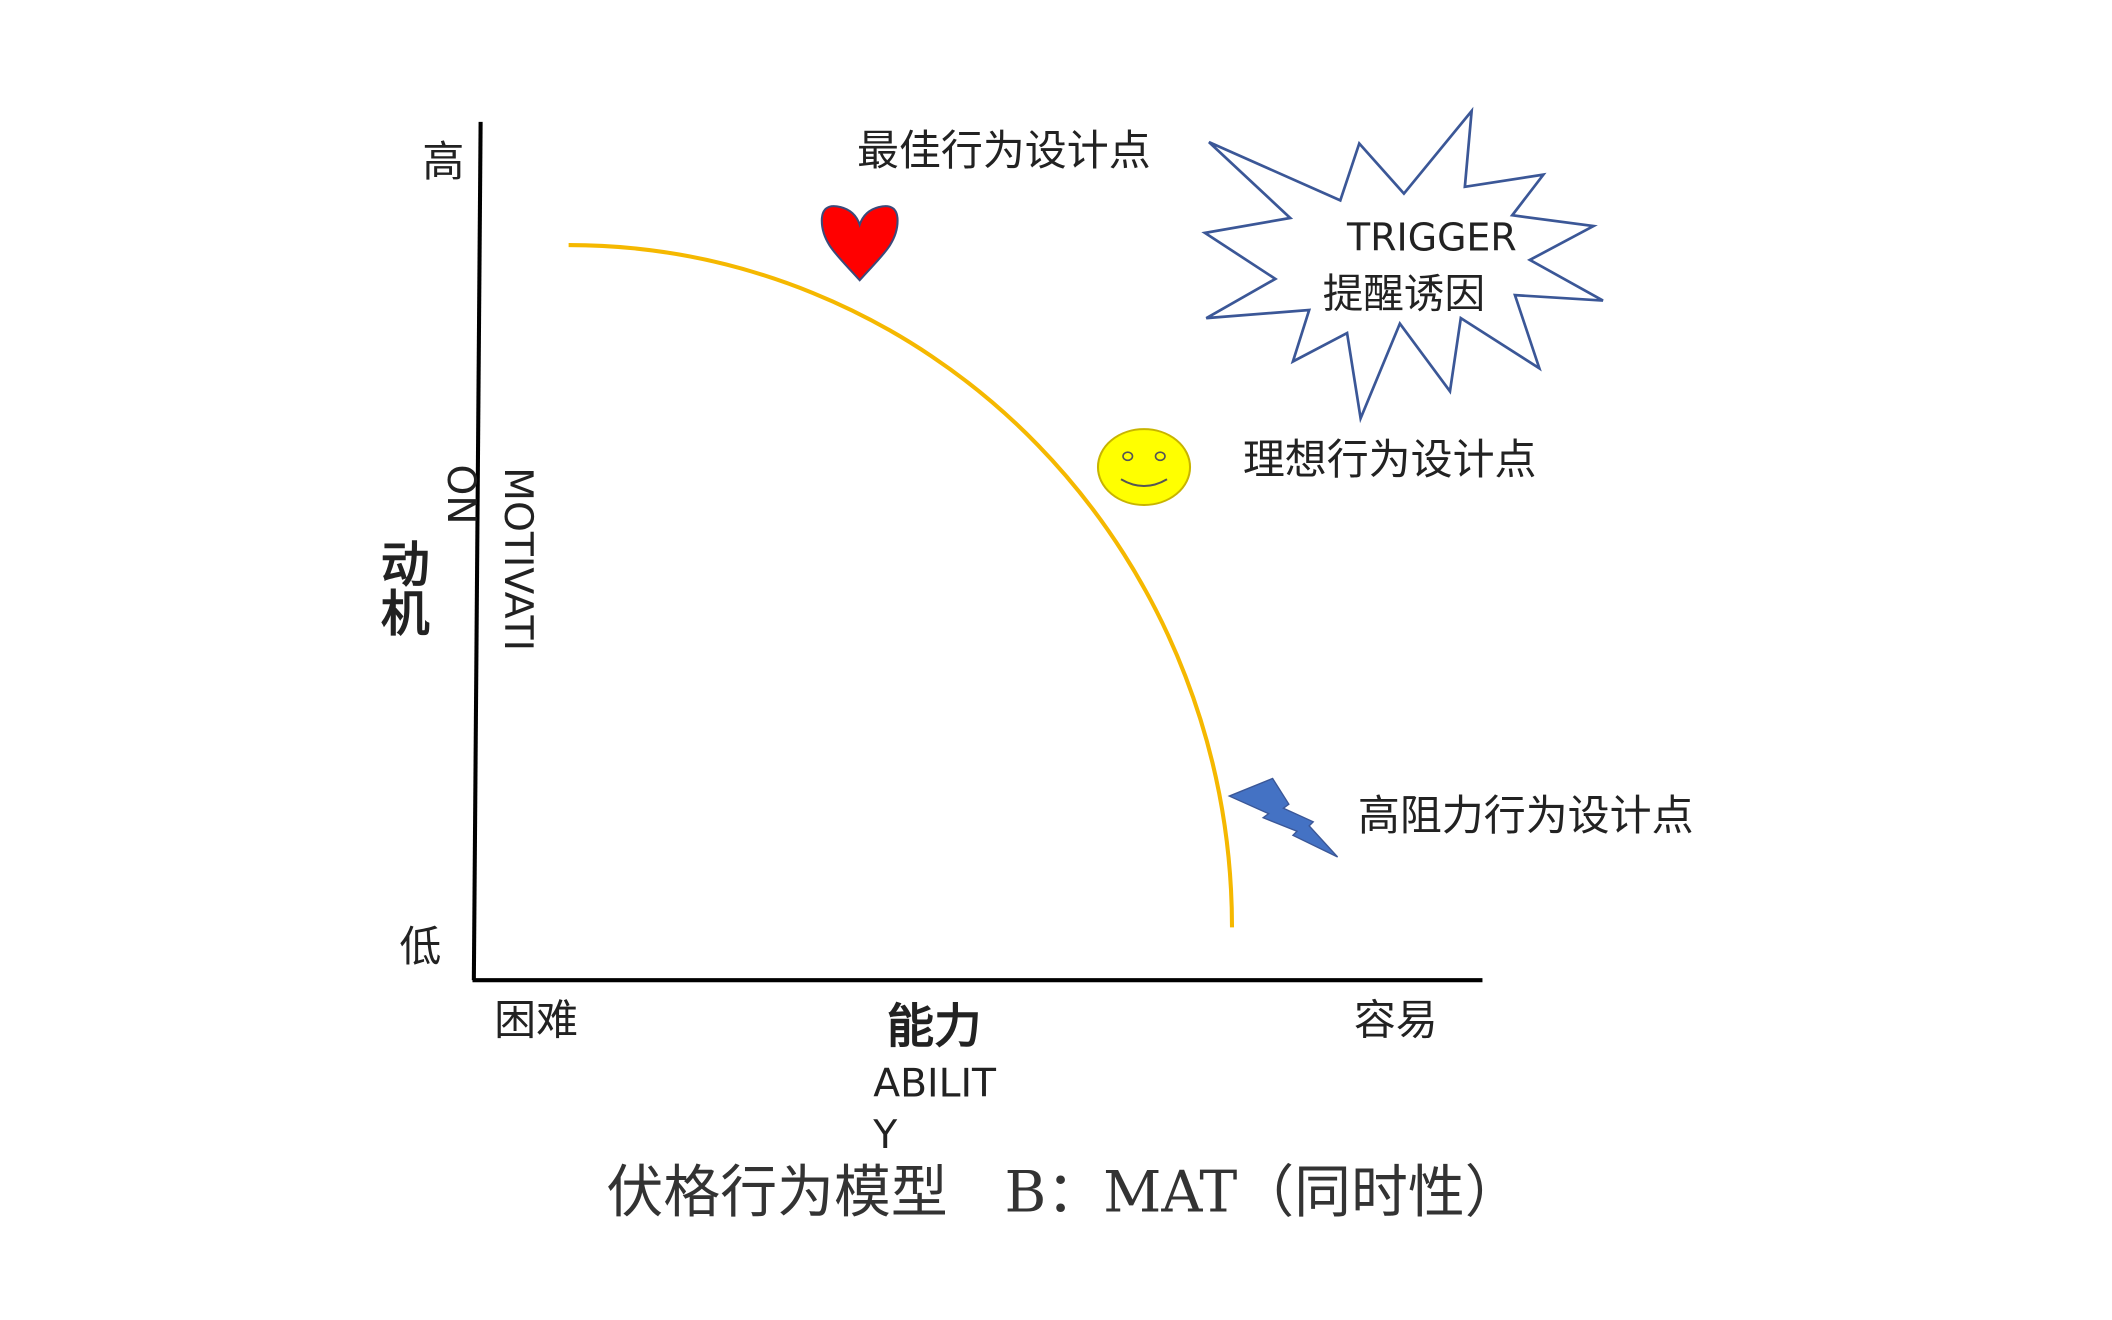 The height and width of the screenshot is (1320, 2112). I want to click on diagram-caption: 伏格行为模型 B：MAT（同时性）, so click(1064, 1193).